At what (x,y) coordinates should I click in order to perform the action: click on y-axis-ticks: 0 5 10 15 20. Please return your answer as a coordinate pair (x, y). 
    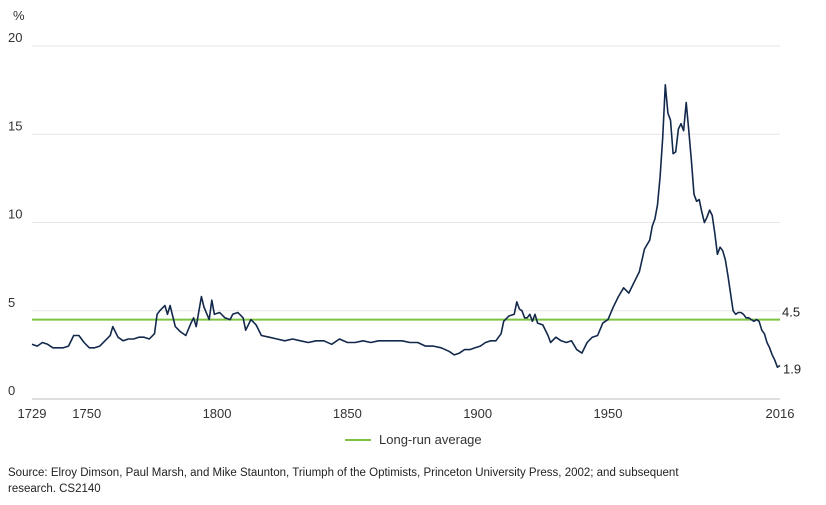
    Looking at the image, I should click on (15, 214).